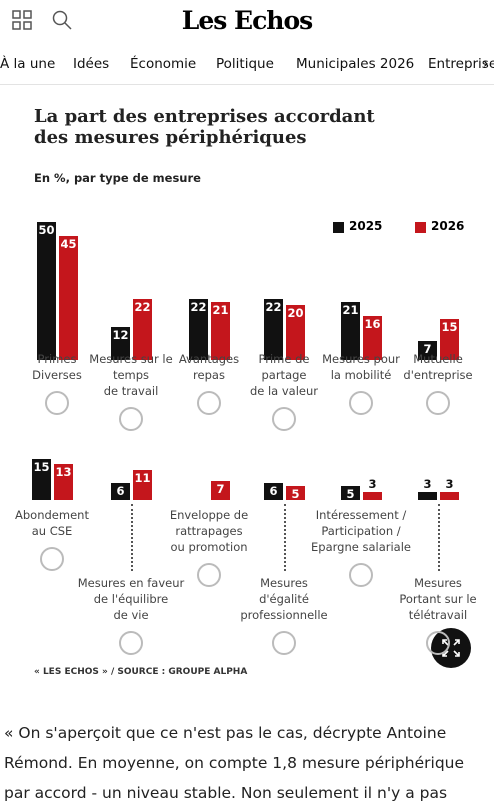 The image size is (494, 812). I want to click on nav-item: Politique, so click(245, 64).